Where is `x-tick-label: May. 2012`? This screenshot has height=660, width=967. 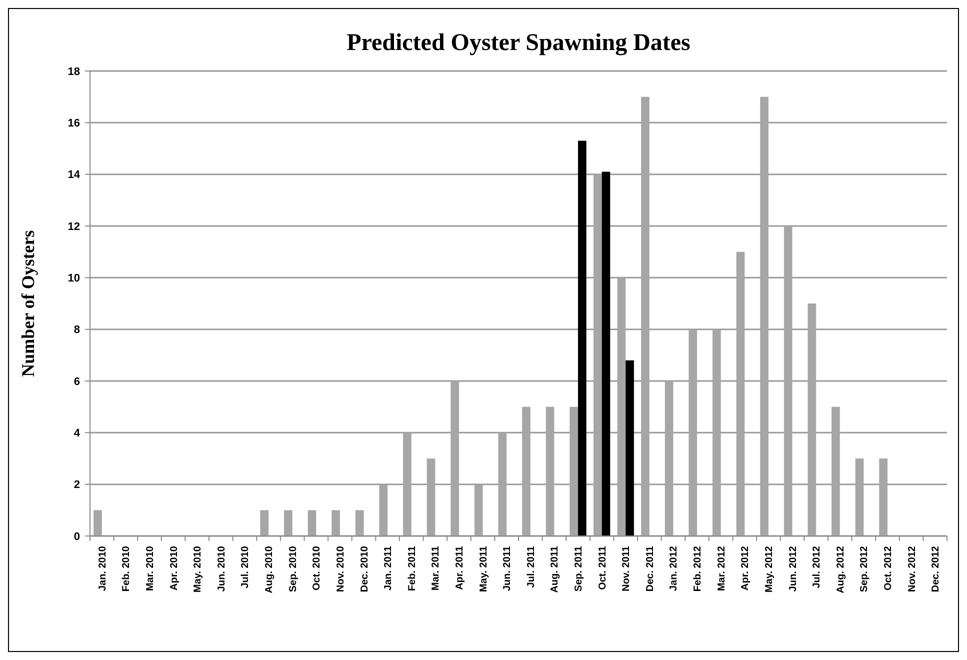
x-tick-label: May. 2012 is located at coordinates (769, 569).